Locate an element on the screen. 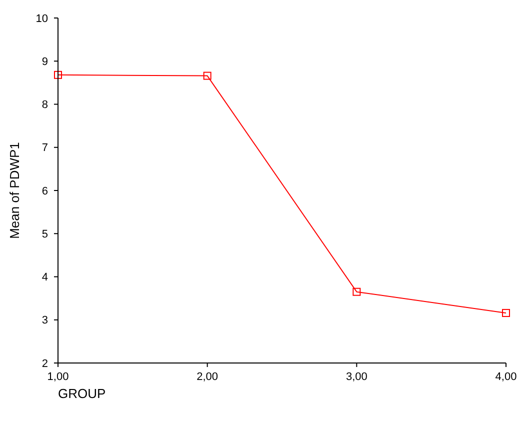 The image size is (520, 423). x-tick-label: 1,00 is located at coordinates (58, 377).